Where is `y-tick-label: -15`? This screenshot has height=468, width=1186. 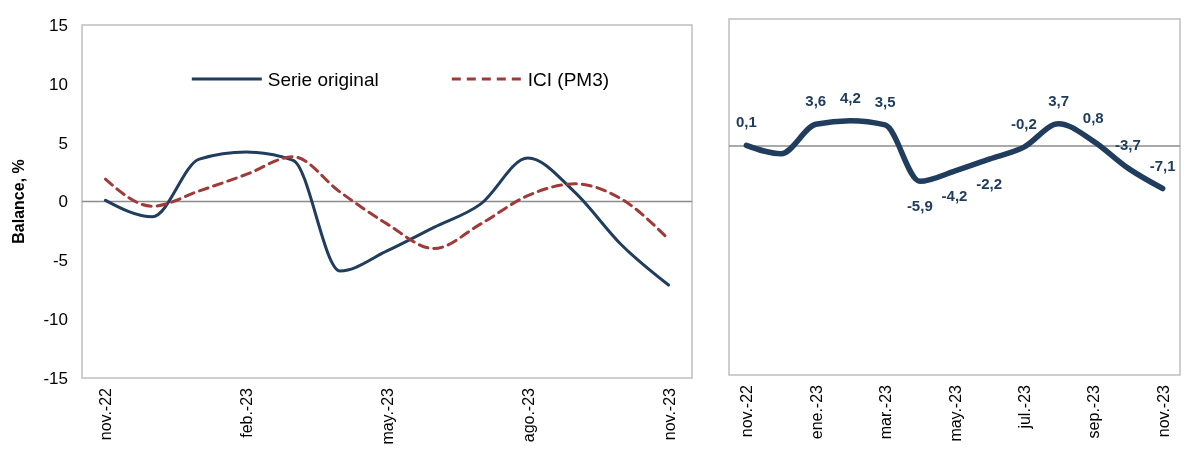 y-tick-label: -15 is located at coordinates (55, 378).